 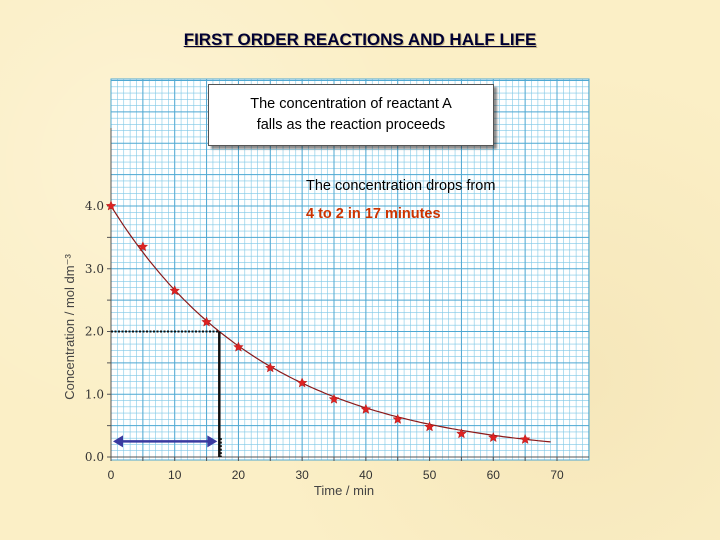 What do you see at coordinates (175, 475) in the screenshot?
I see `x-tick-label: 10` at bounding box center [175, 475].